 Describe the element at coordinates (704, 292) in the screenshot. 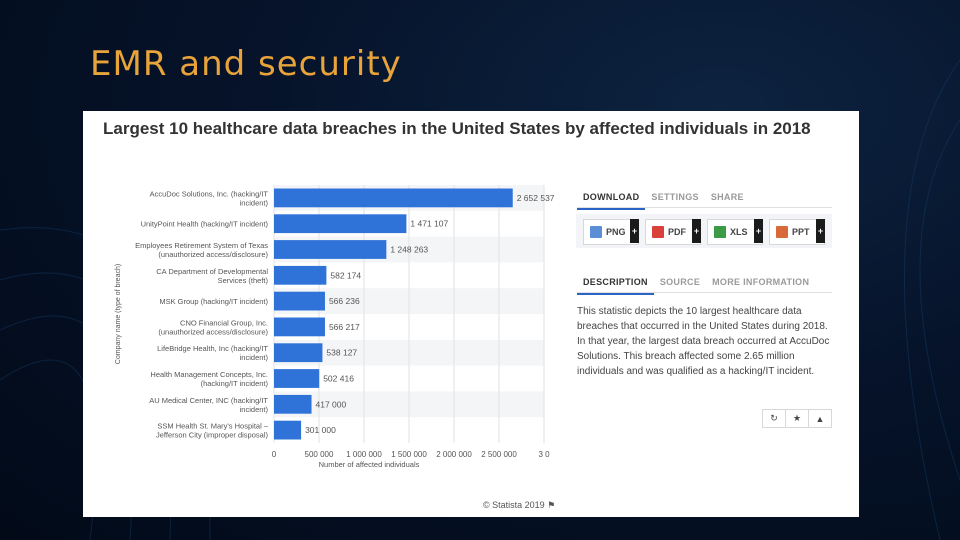

I see `info-tabs-divider` at that location.